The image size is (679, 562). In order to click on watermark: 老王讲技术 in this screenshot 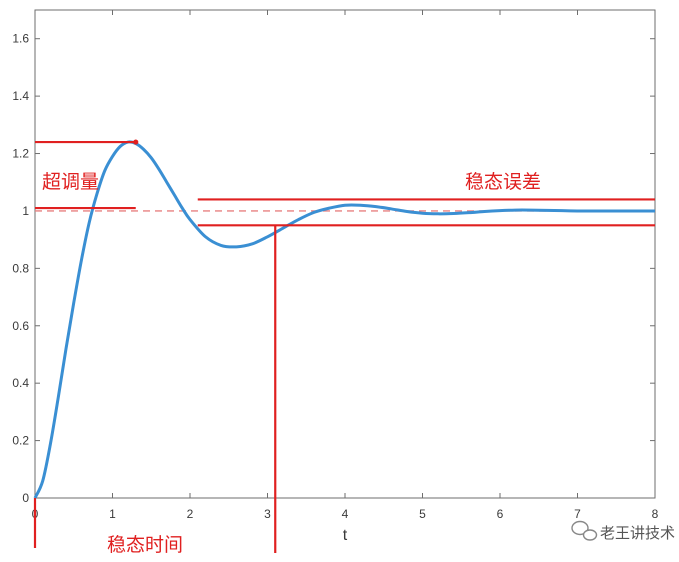, I will do `click(623, 531)`.